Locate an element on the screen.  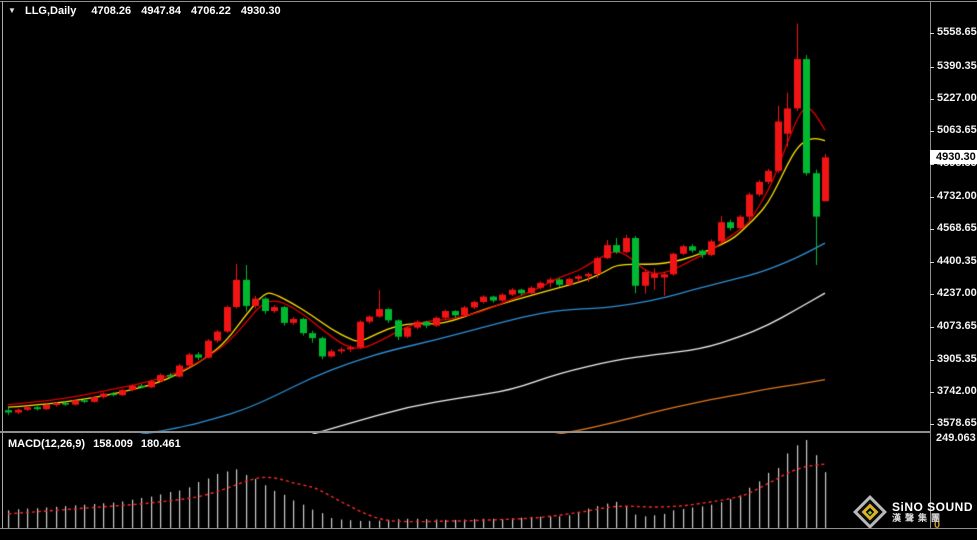
high-value: 4947.84 is located at coordinates (161, 11).